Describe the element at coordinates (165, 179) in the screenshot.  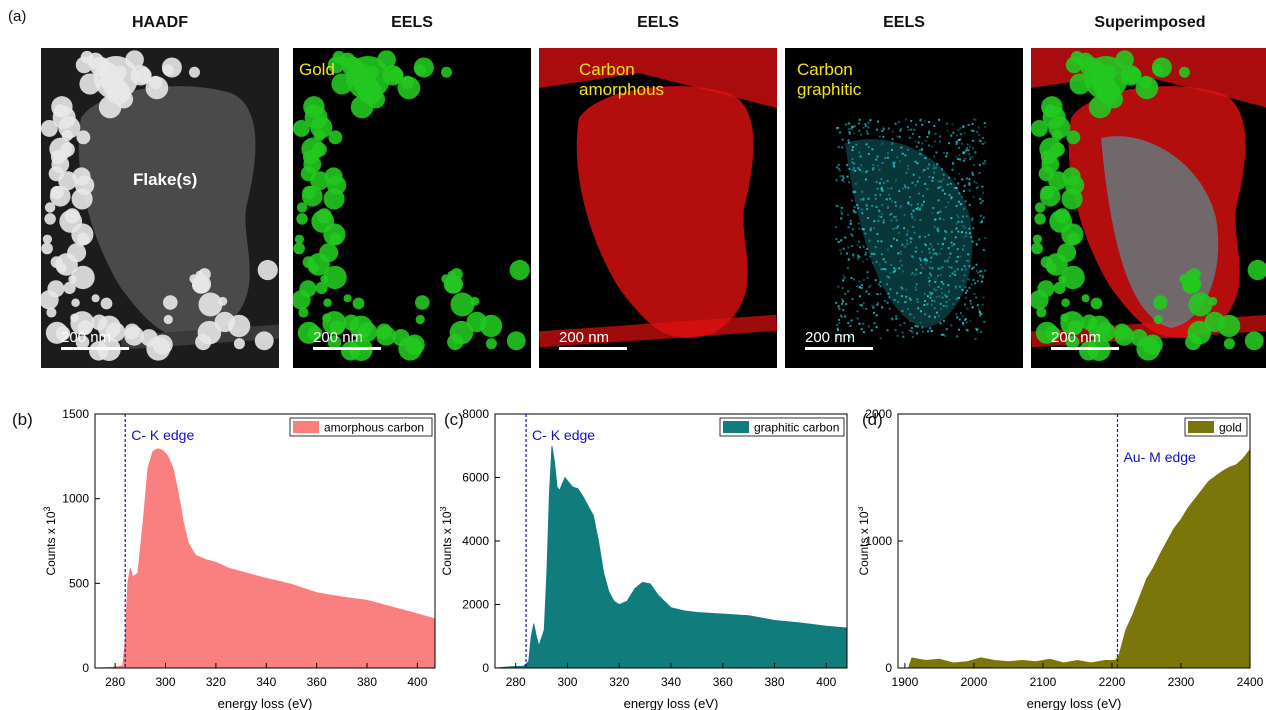
I see `flake-label: Flake(s)` at that location.